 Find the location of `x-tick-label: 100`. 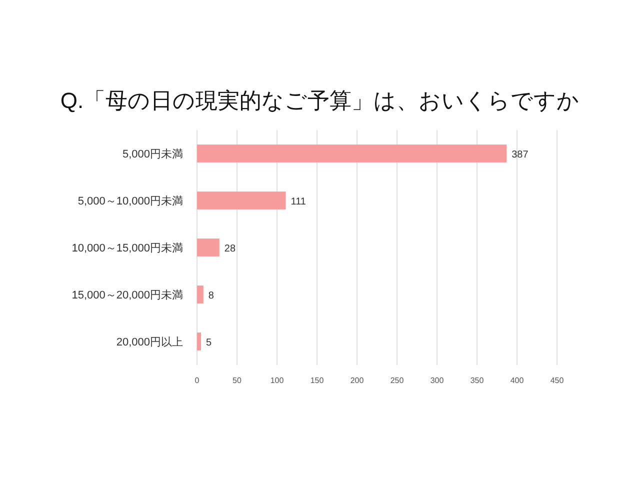

x-tick-label: 100 is located at coordinates (277, 380).